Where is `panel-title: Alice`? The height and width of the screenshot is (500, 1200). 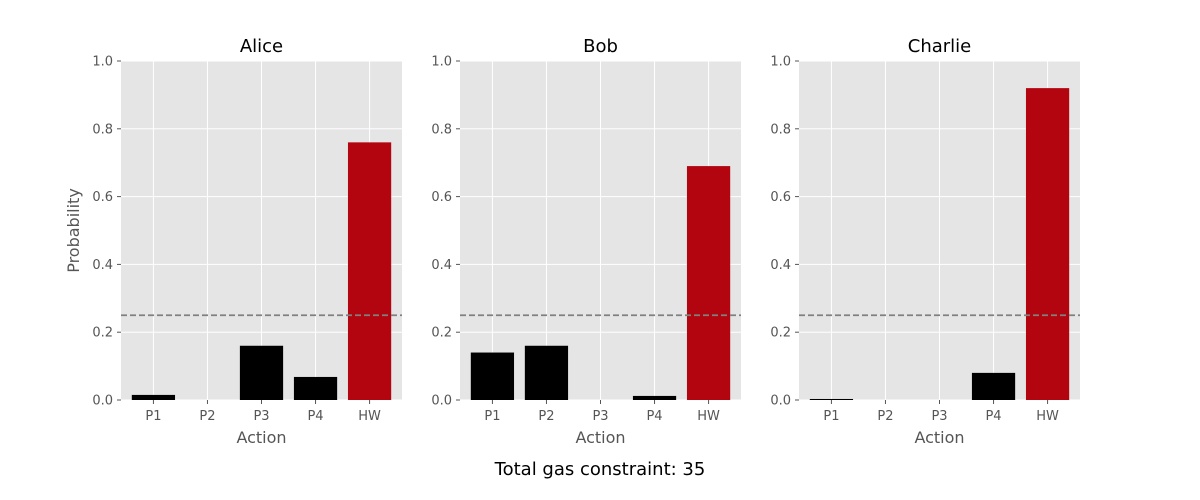
panel-title: Alice is located at coordinates (261, 46).